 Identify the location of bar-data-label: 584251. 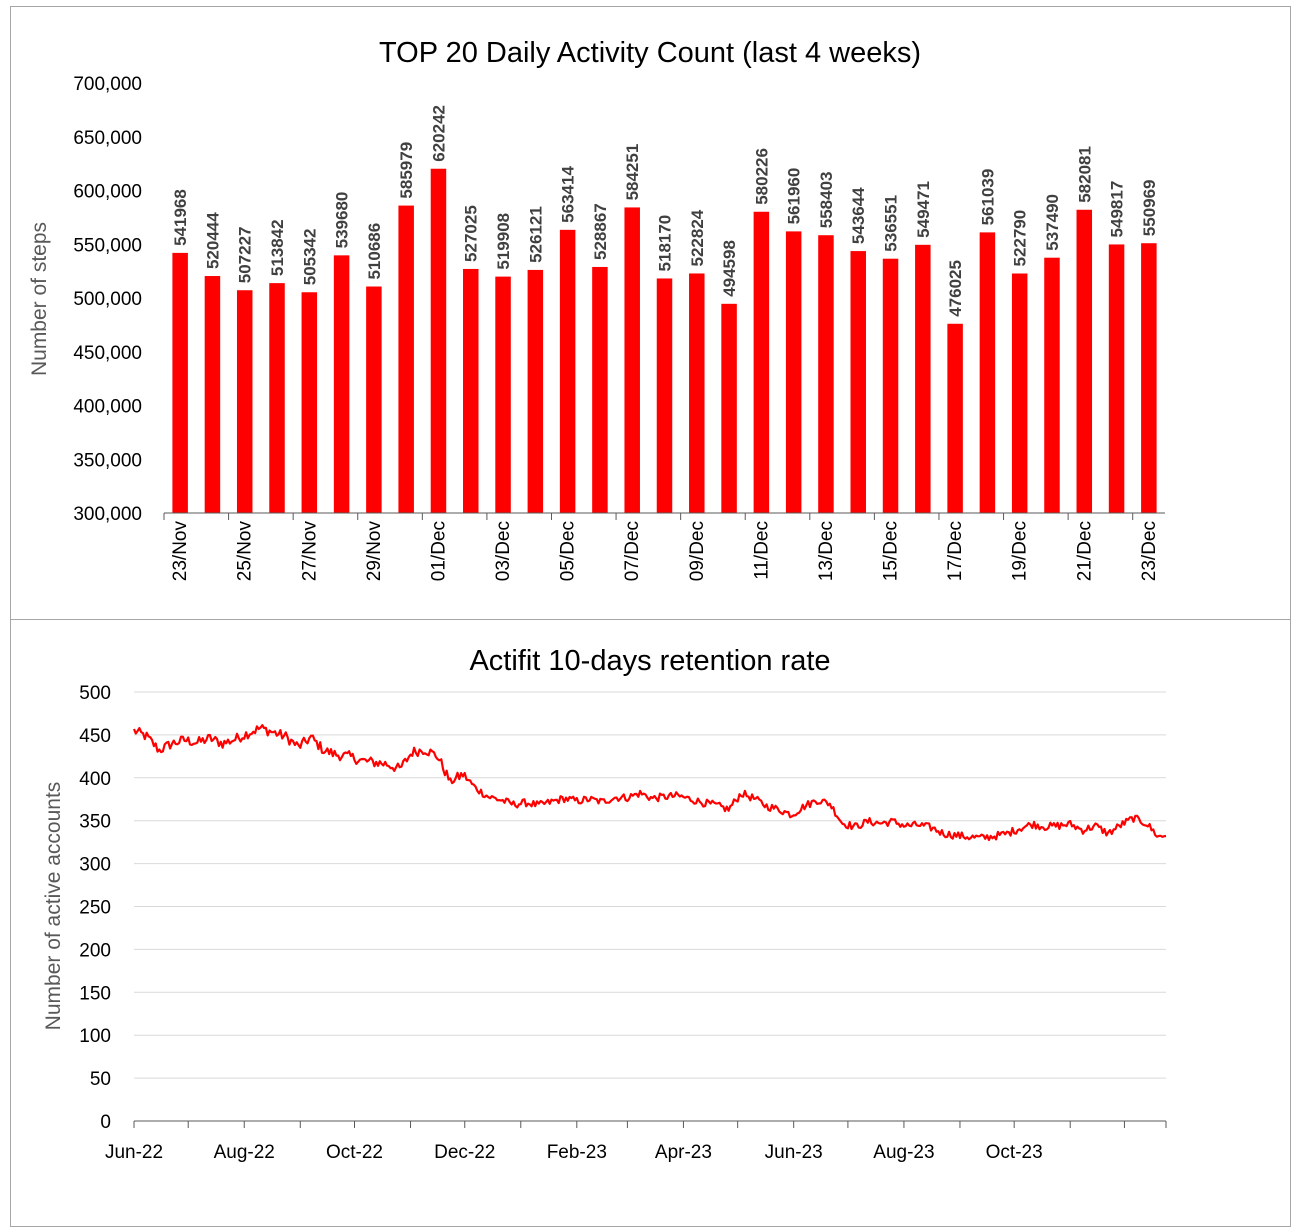
(632, 172).